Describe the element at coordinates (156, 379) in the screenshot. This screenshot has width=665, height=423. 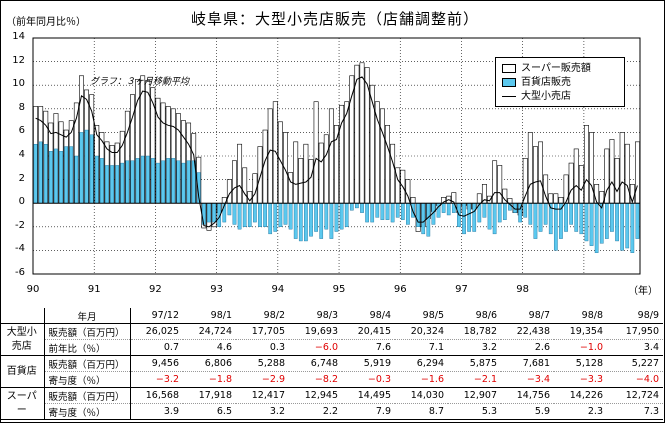
I see `table-cell: −3.2` at that location.